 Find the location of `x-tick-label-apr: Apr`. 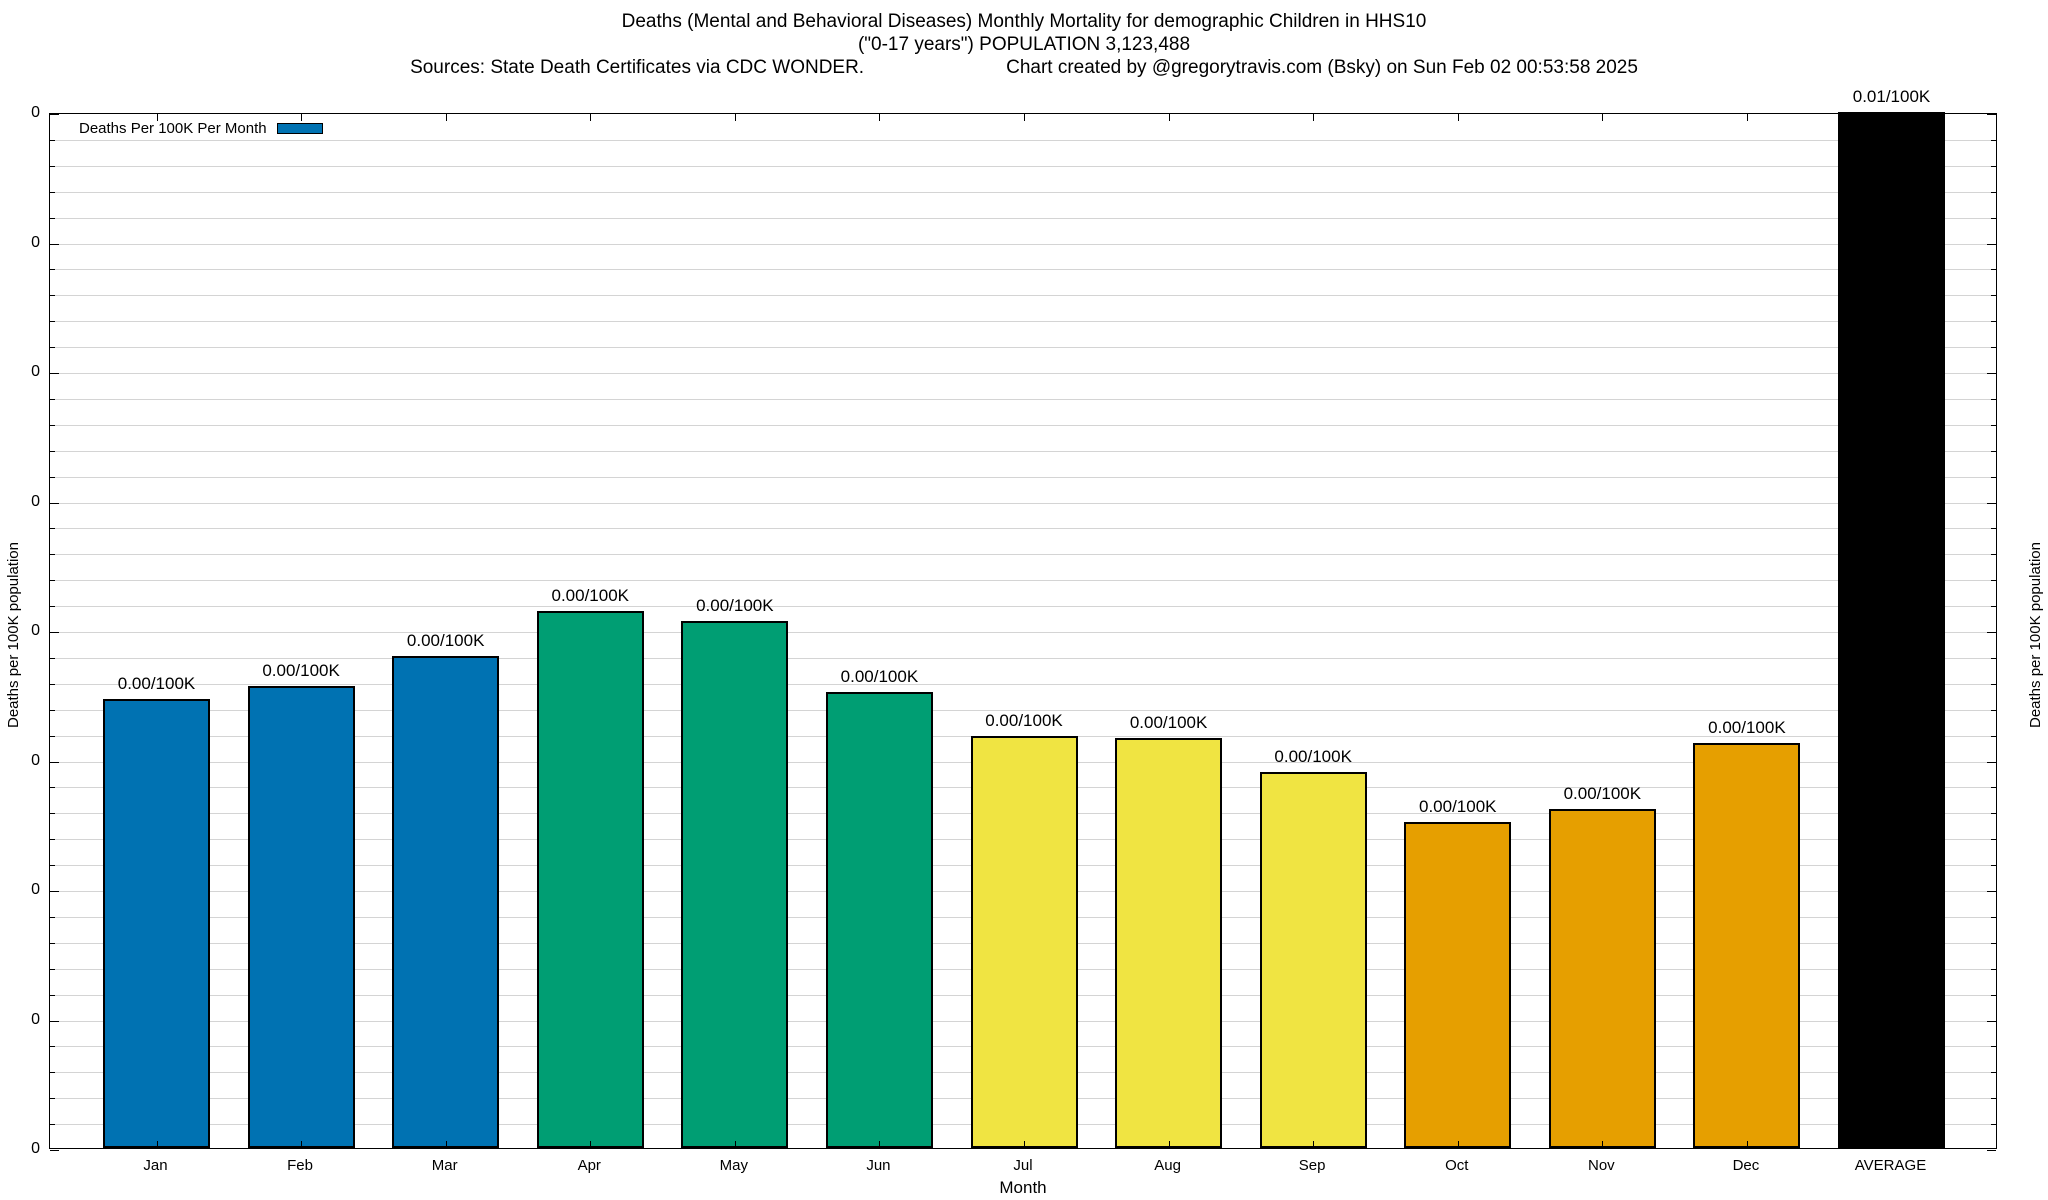

x-tick-label-apr: Apr is located at coordinates (589, 1165).